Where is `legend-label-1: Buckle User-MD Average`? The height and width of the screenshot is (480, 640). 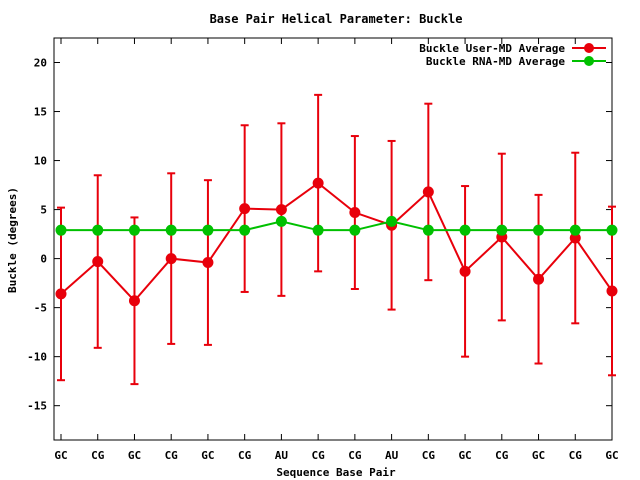 legend-label-1: Buckle User-MD Average is located at coordinates (492, 48).